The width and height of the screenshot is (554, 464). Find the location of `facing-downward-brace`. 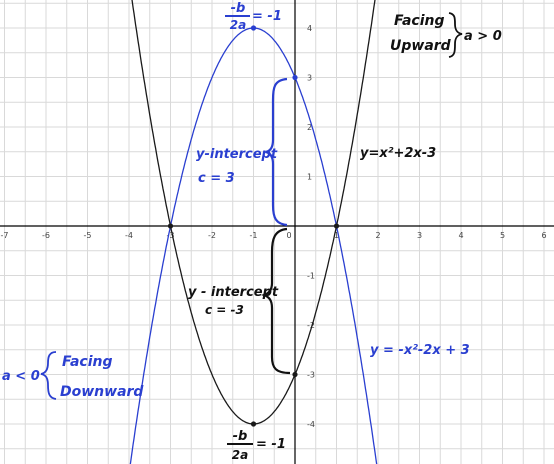

facing-downward-brace is located at coordinates (48, 375).